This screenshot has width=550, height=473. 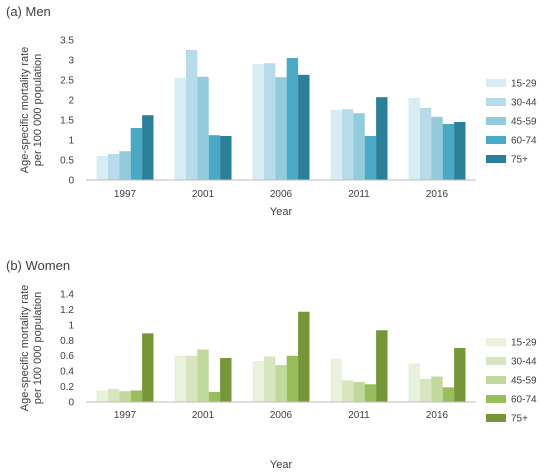 I want to click on y-tick-label: 0, so click(x=71, y=181).